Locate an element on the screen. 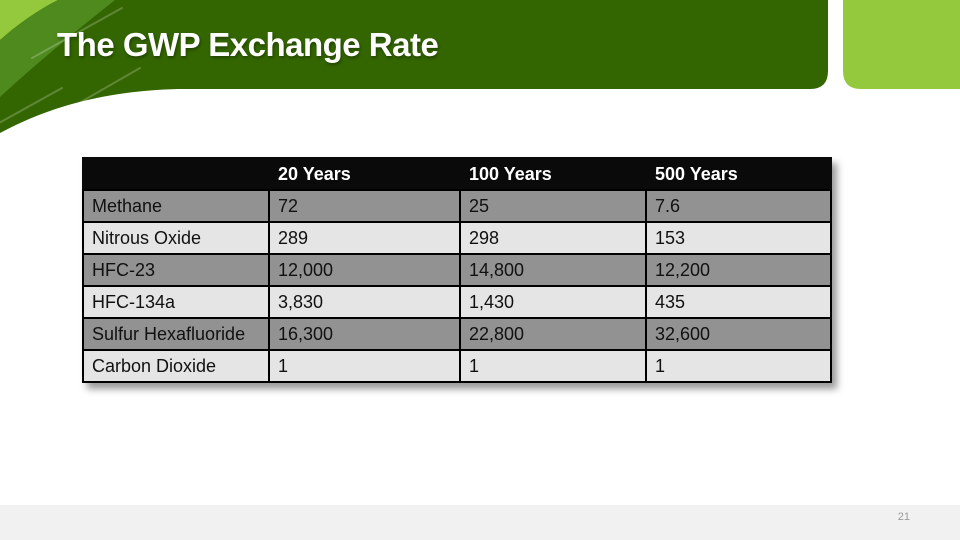 This screenshot has width=960, height=540. year-header-cell: 20 Years is located at coordinates (364, 174).